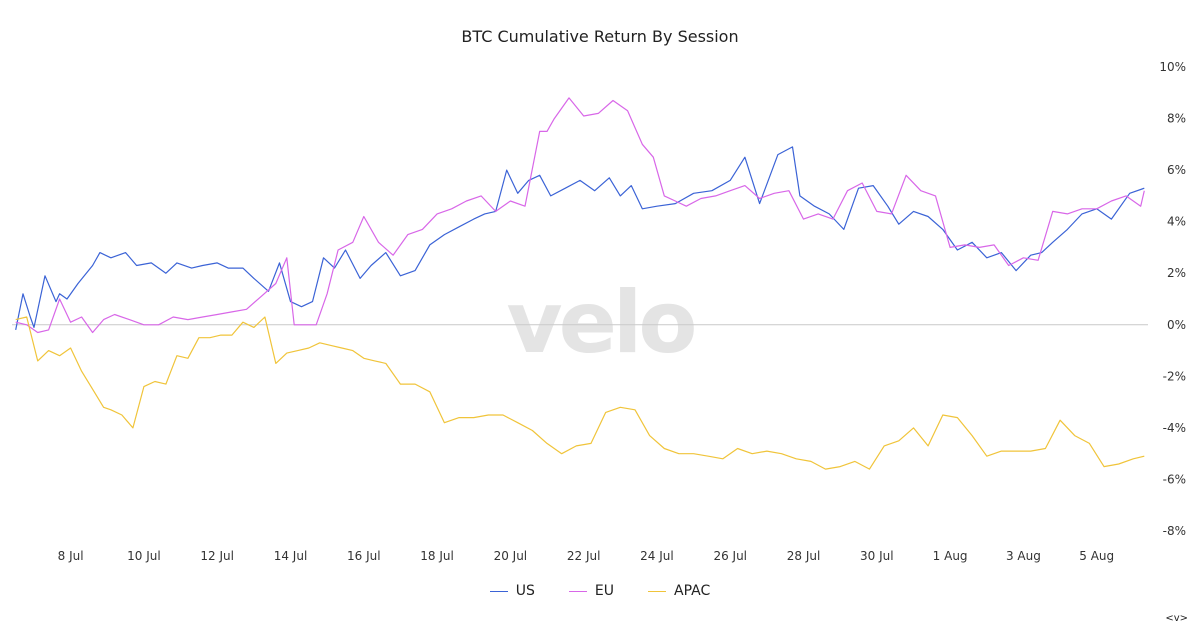 This screenshot has height=628, width=1200. Describe the element at coordinates (364, 556) in the screenshot. I see `x-tick-label: 16 Jul` at that location.